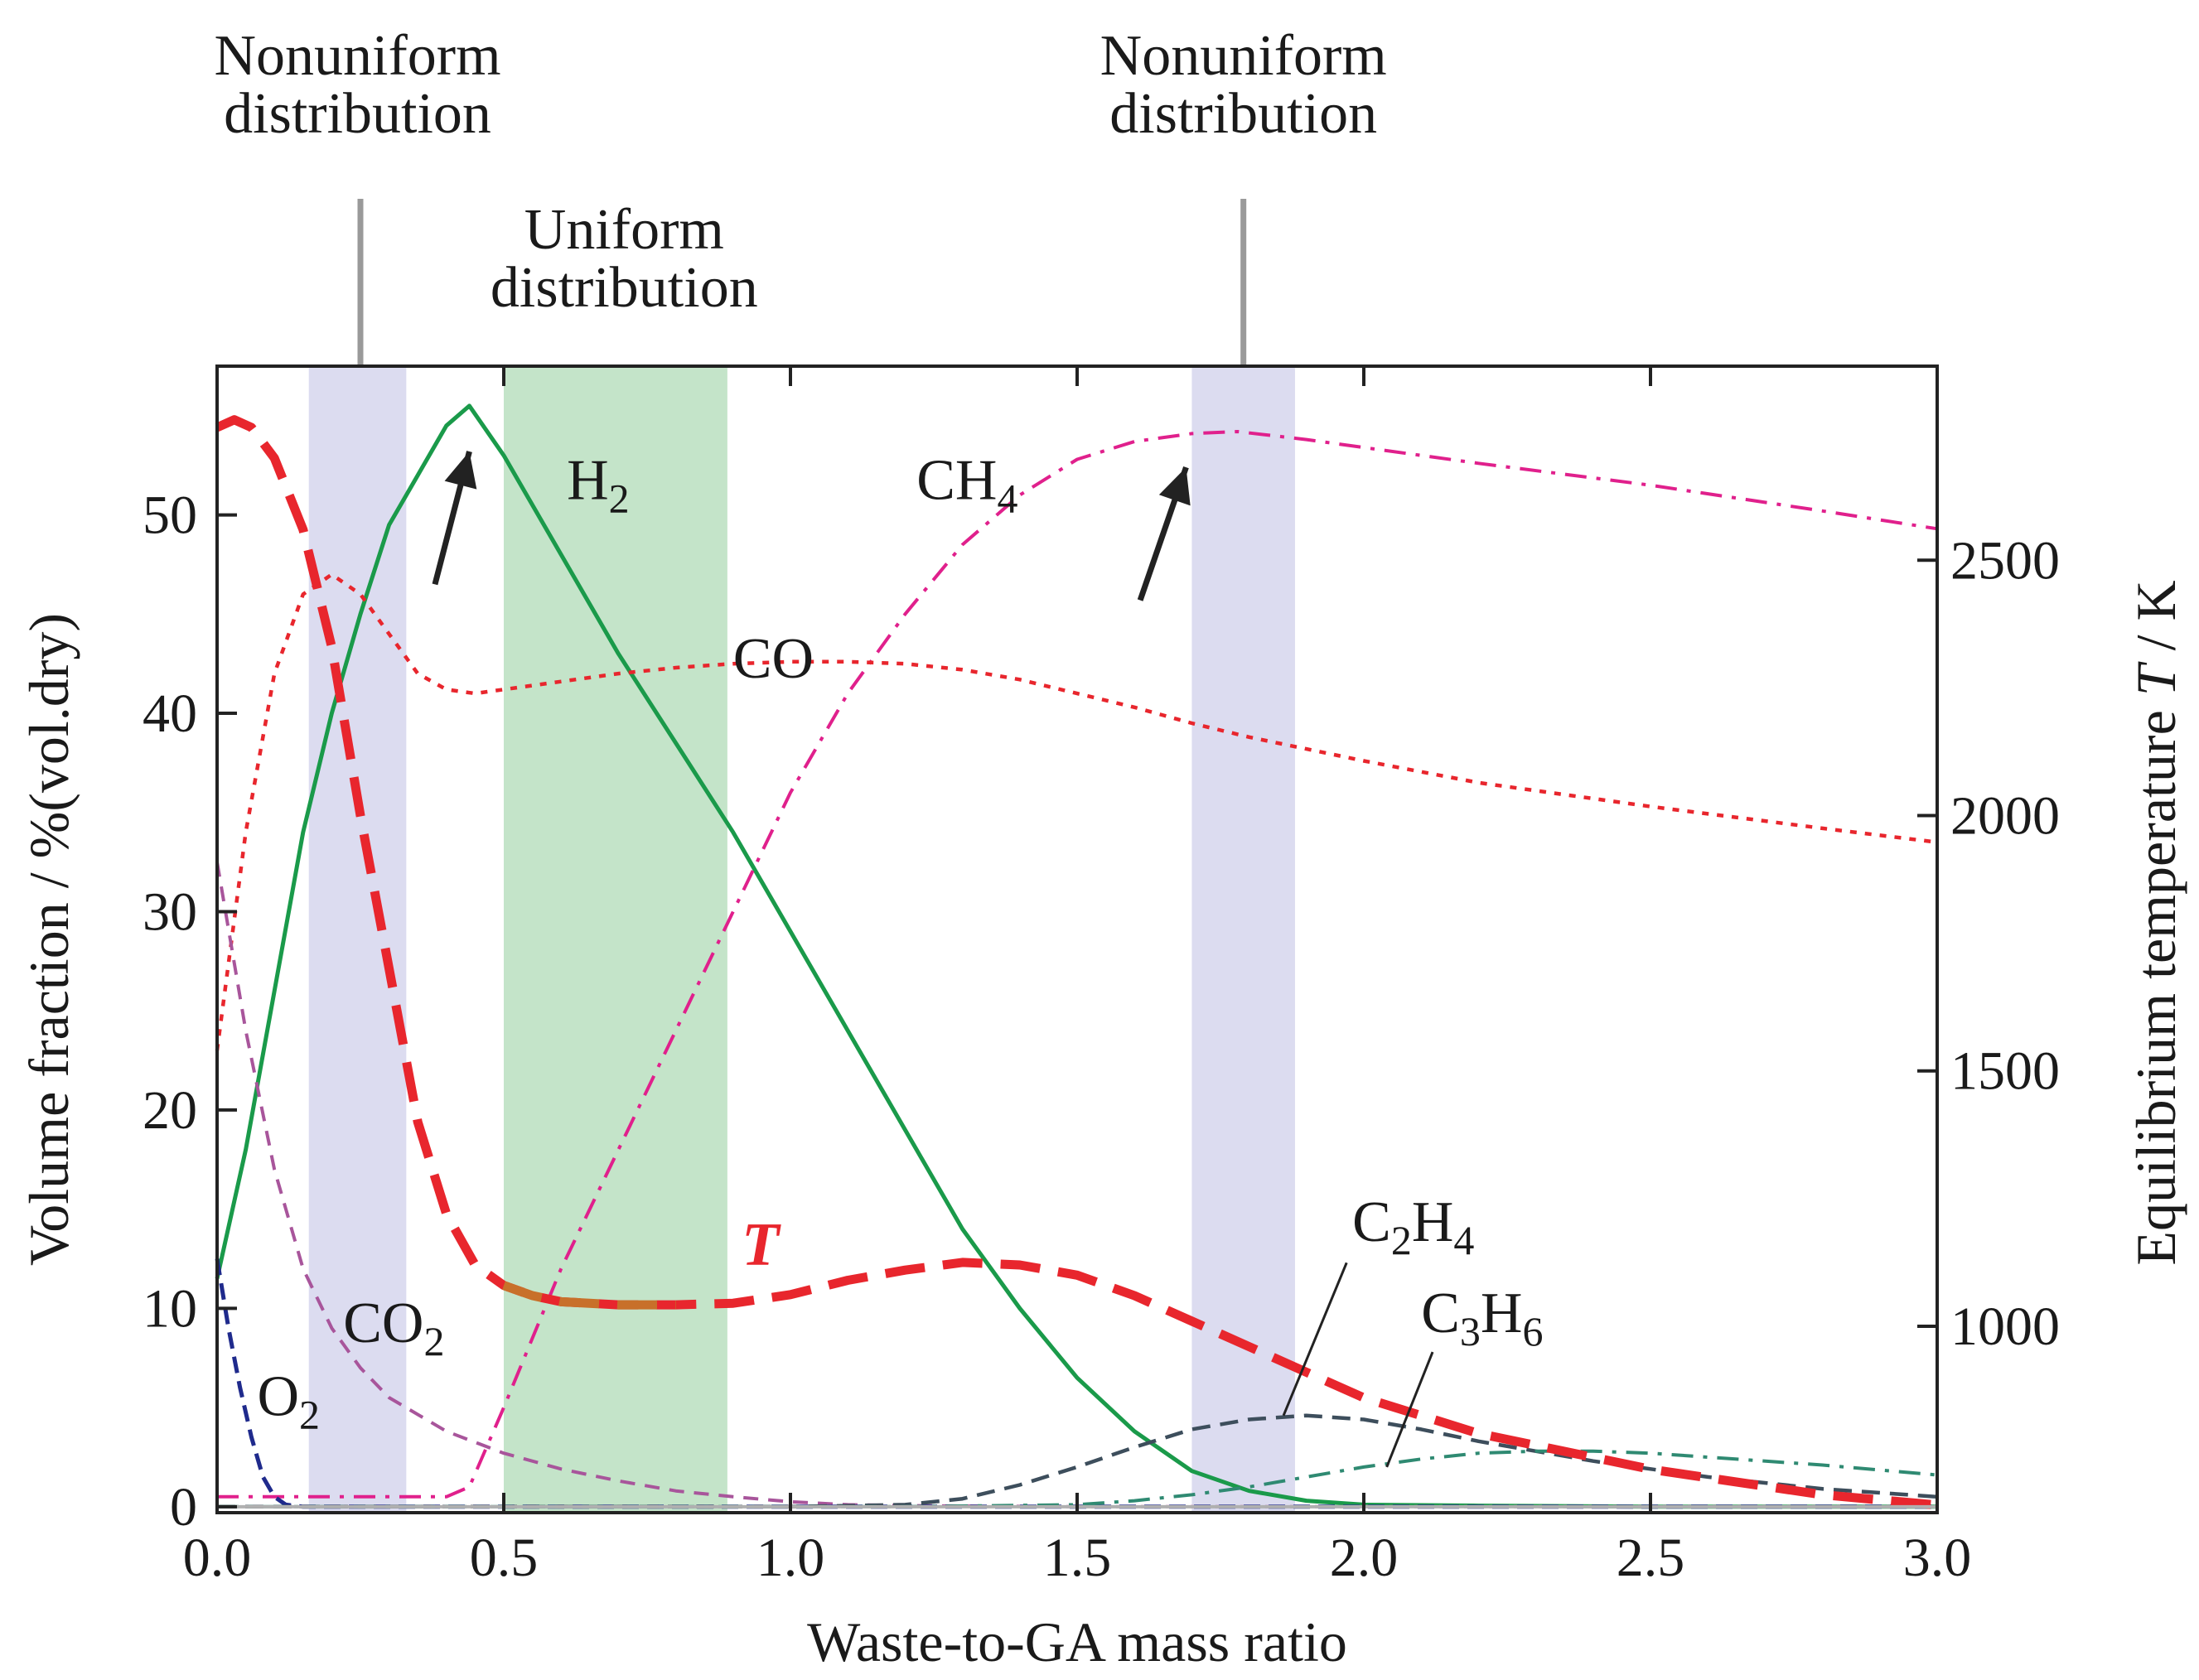 Image resolution: width=2199 pixels, height=1680 pixels. What do you see at coordinates (170, 1308) in the screenshot?
I see `y-tick-label-1: 10` at bounding box center [170, 1308].